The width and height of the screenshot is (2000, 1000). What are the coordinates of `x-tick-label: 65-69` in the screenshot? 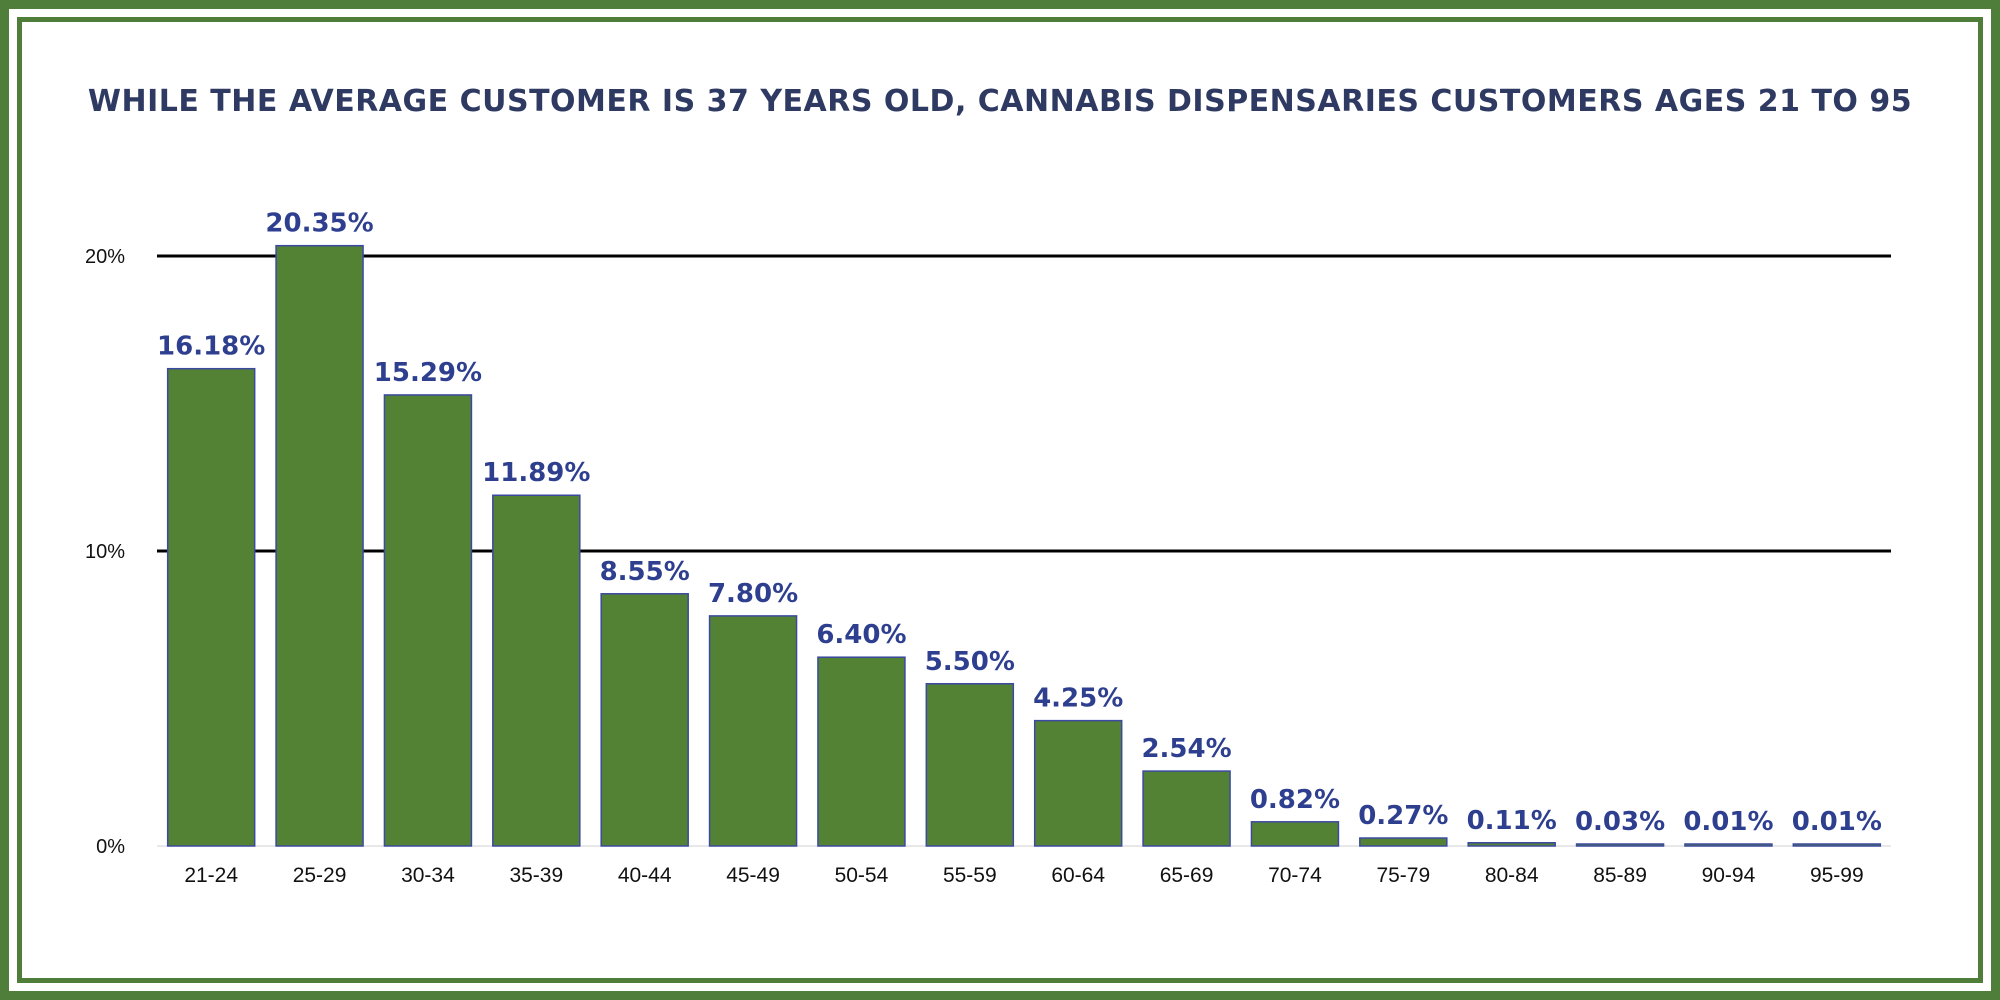 It's located at (1187, 875).